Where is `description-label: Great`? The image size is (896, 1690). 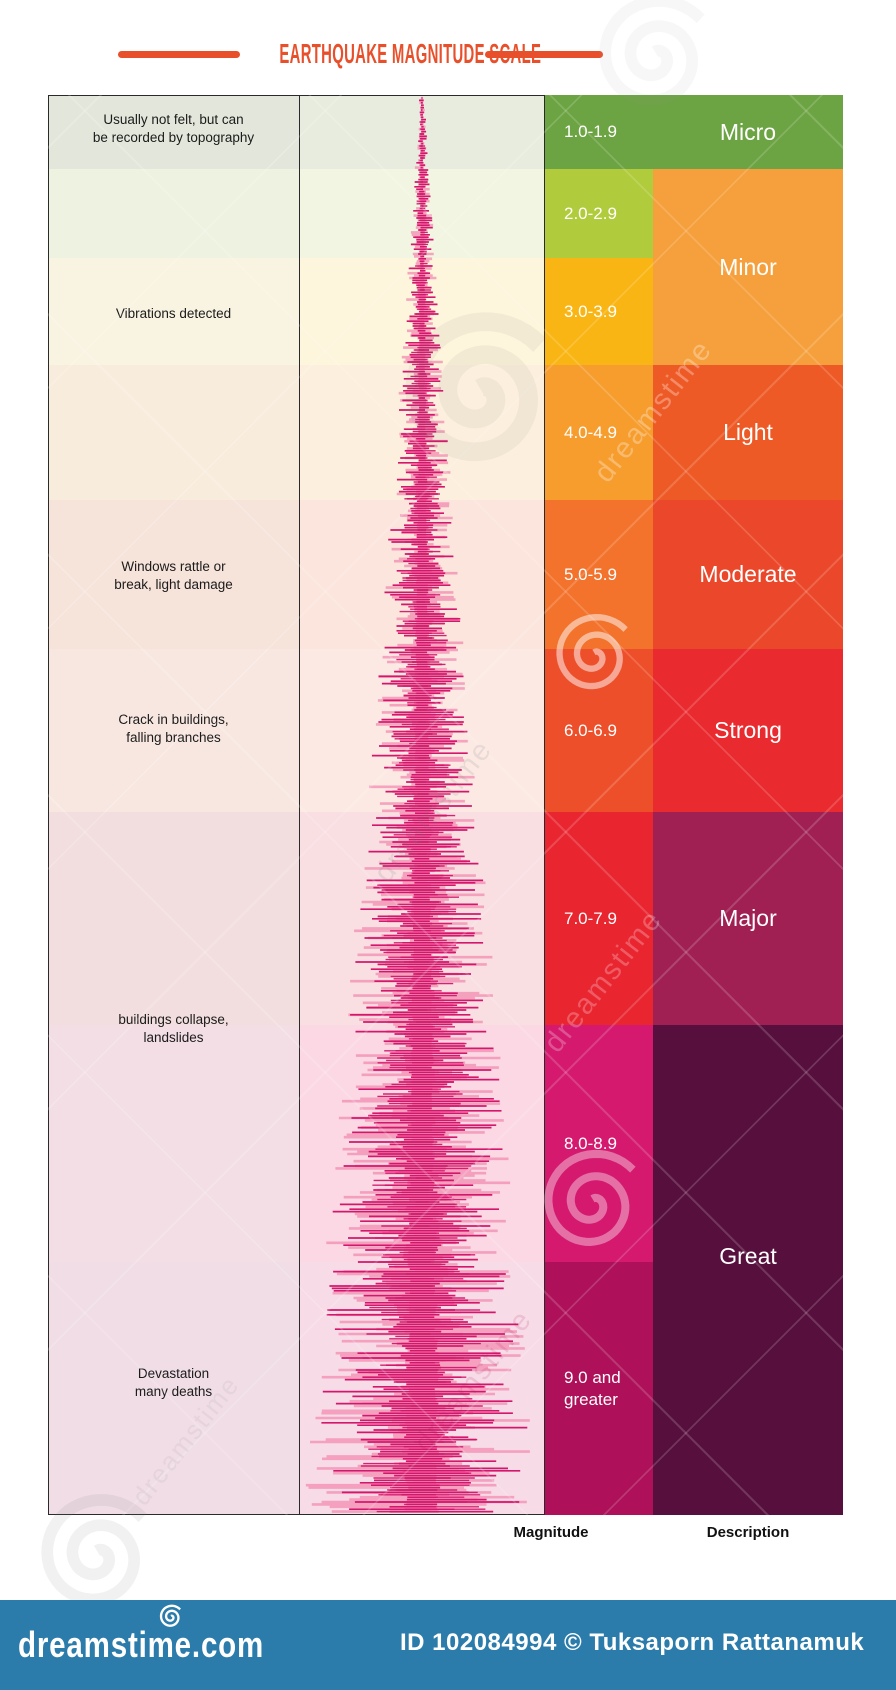 description-label: Great is located at coordinates (748, 1255).